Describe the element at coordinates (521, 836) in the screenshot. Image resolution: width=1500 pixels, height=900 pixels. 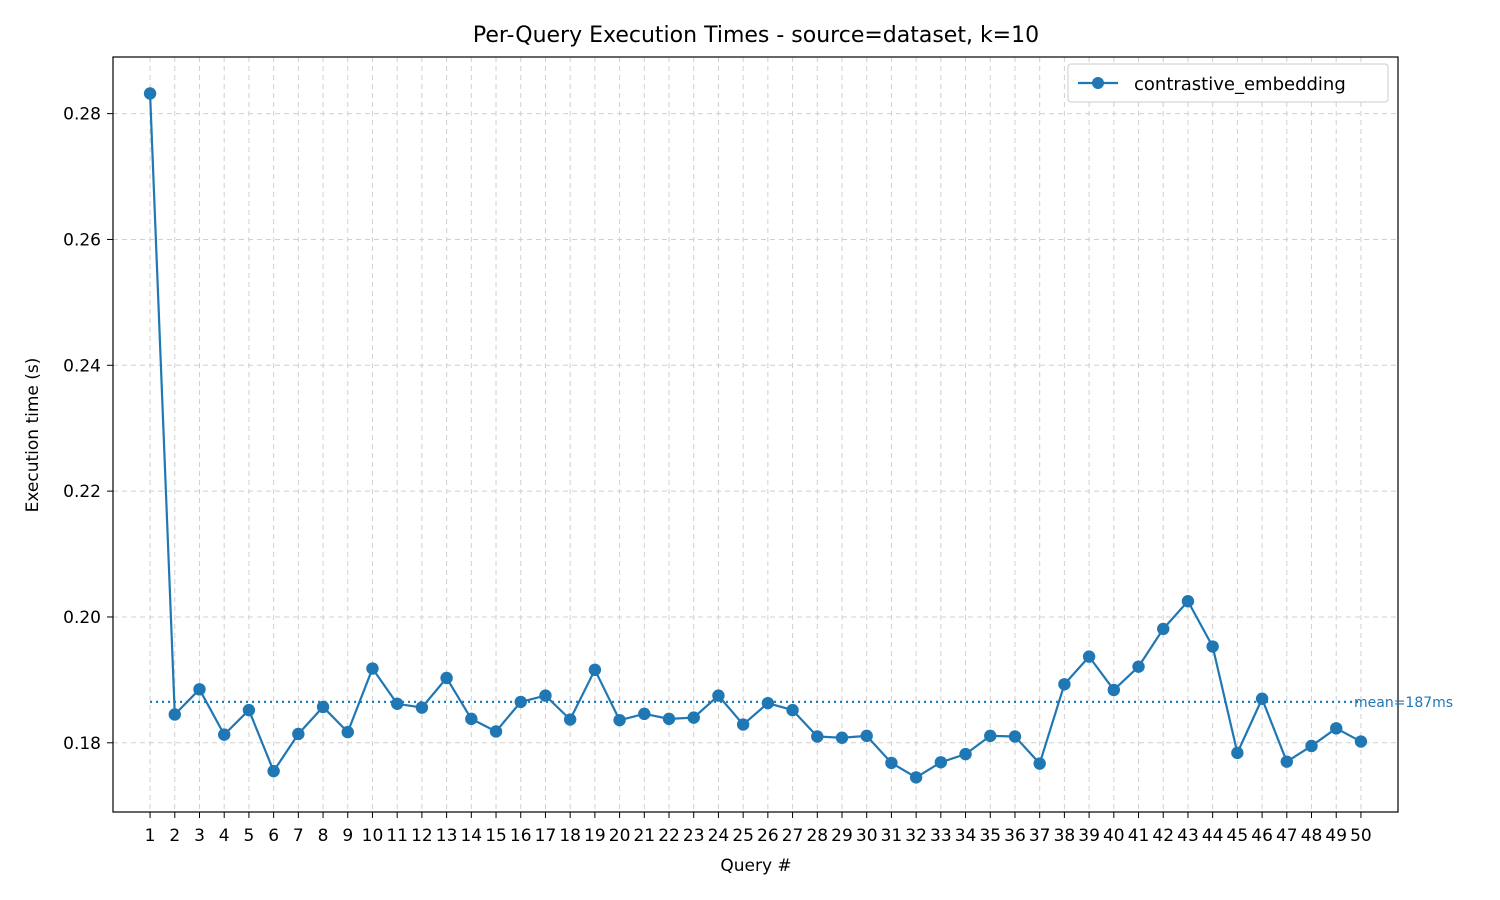
I see `x-tick-label: 16` at that location.